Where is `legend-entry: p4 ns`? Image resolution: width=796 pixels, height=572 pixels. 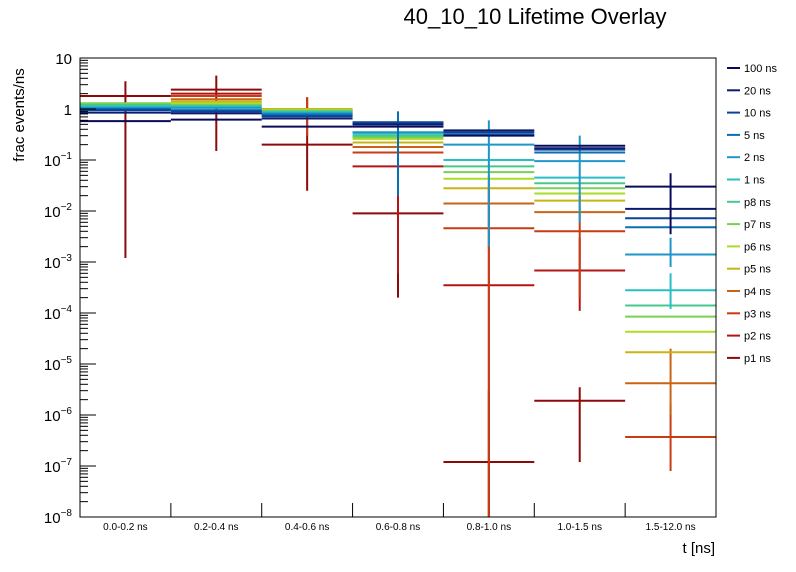
legend-entry: p4 ns is located at coordinates (749, 292).